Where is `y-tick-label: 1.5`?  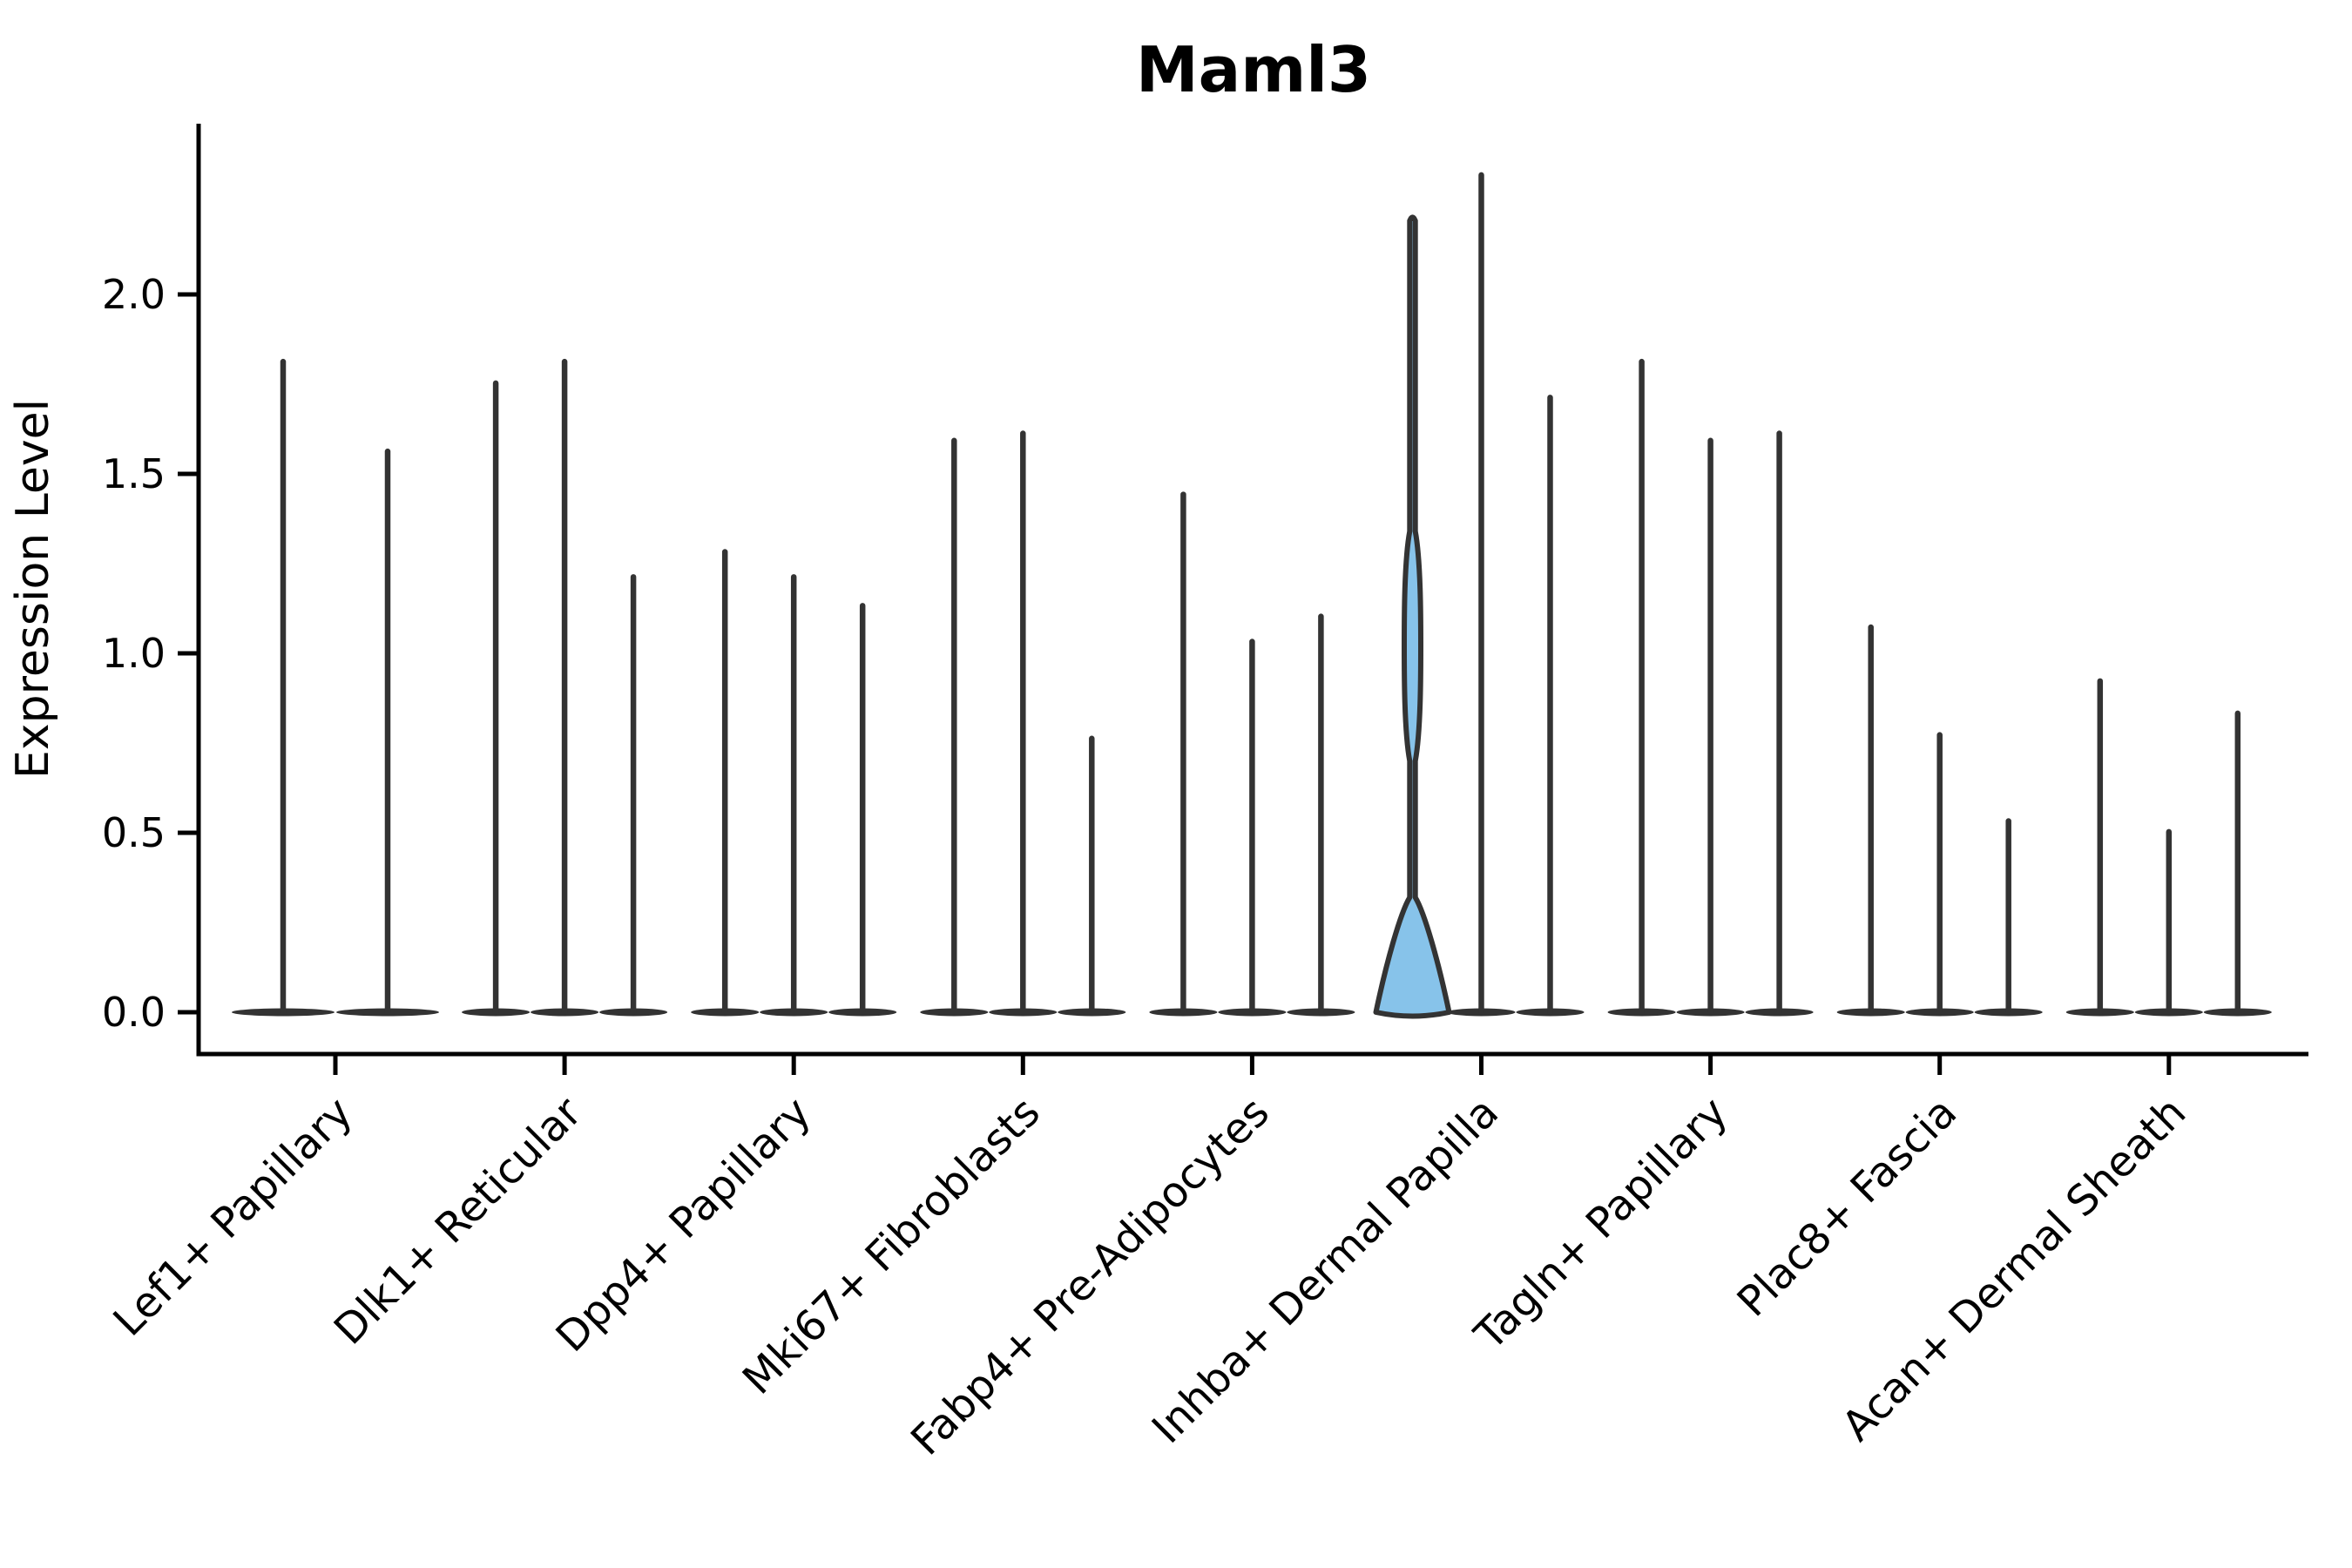
y-tick-label: 1.5 is located at coordinates (134, 474).